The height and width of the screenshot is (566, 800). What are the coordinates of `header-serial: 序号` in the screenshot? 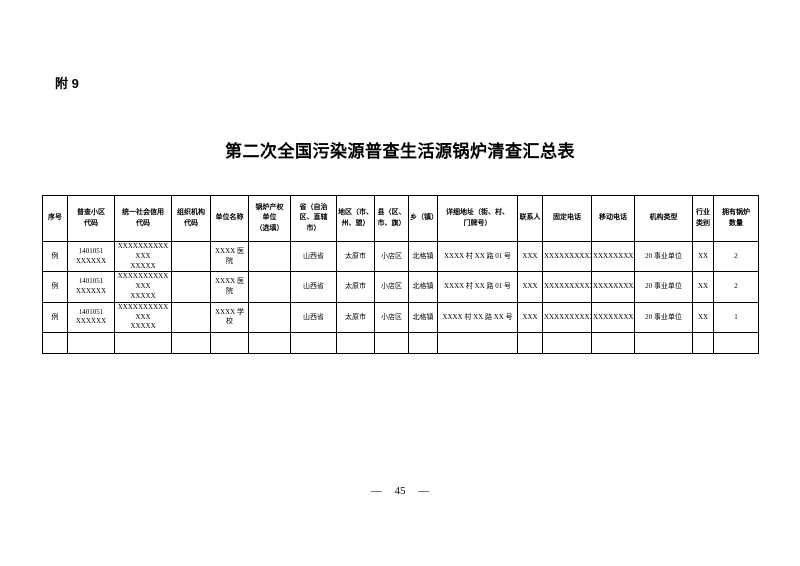 It's located at (55, 218).